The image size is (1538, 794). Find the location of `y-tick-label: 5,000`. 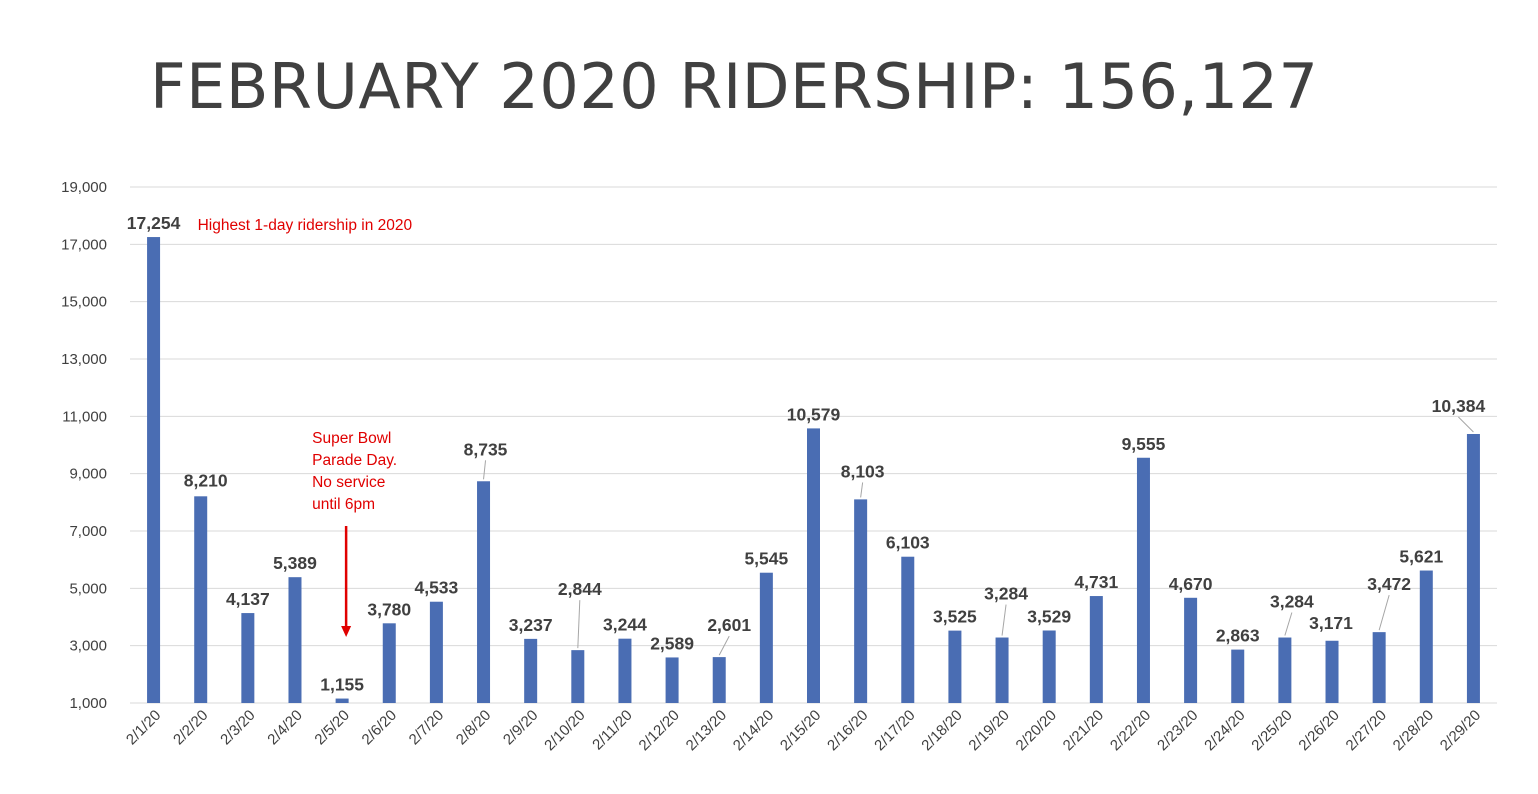

y-tick-label: 5,000 is located at coordinates (88, 588).